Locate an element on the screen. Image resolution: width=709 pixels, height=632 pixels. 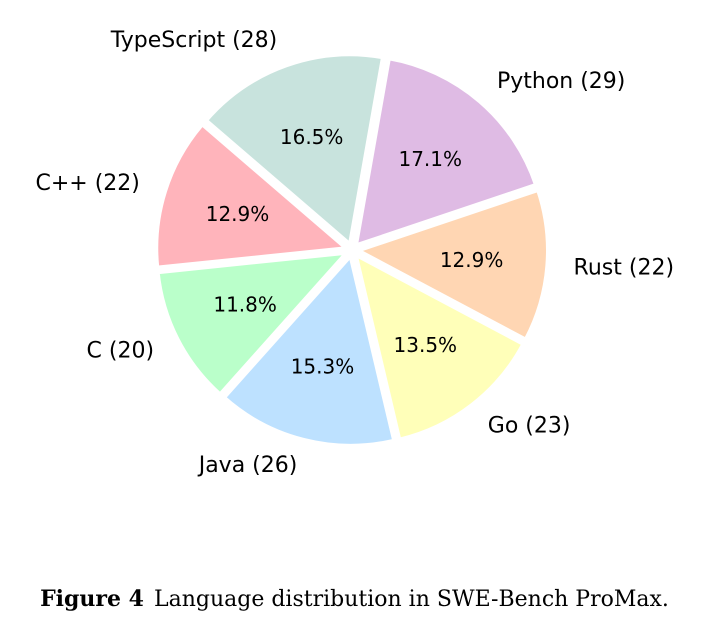
percent-label-python: 17.1% is located at coordinates (430, 159).